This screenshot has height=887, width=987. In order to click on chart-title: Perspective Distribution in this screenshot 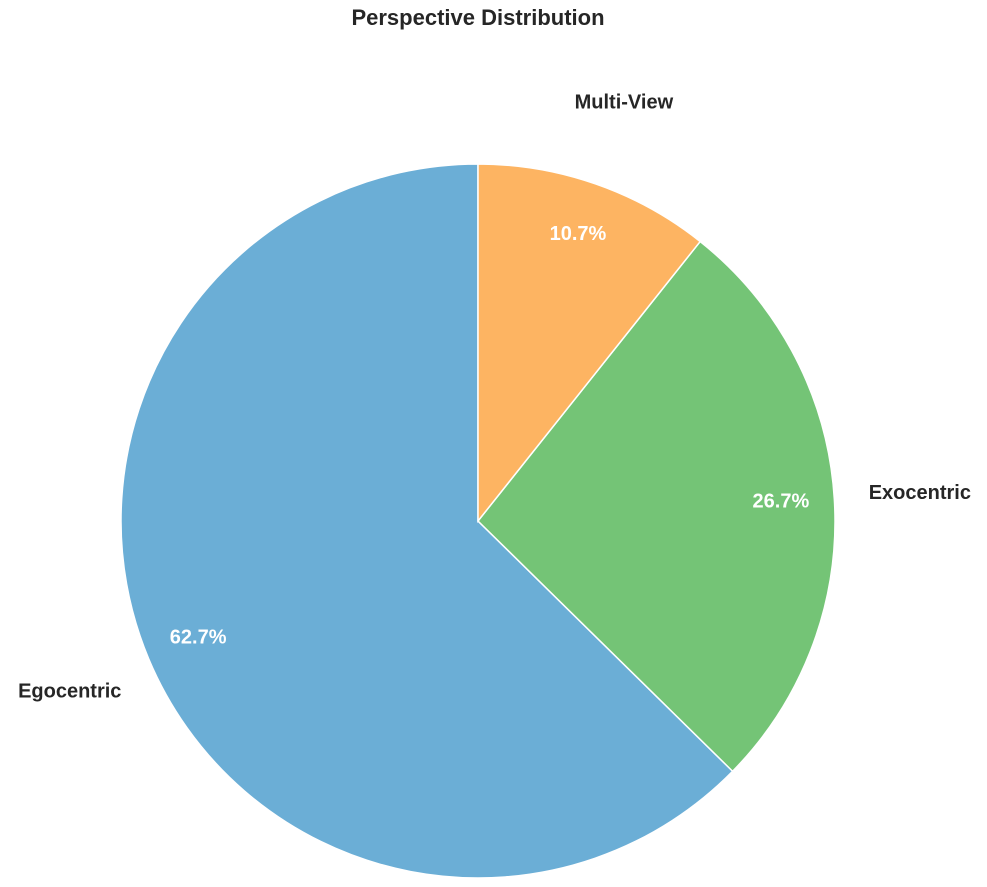, I will do `click(477, 17)`.